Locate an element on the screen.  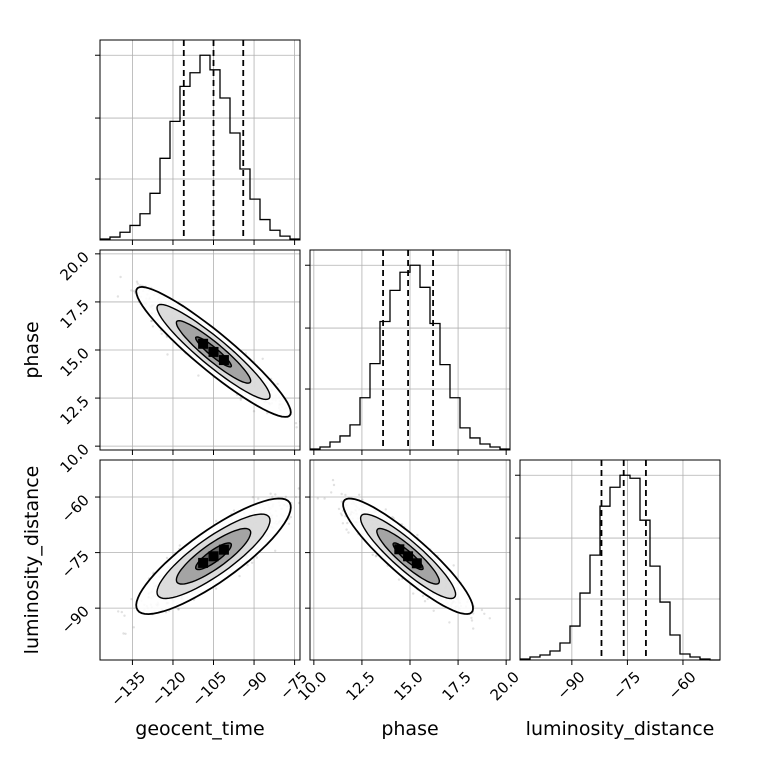
y-tick-label: 15.0 is located at coordinates (74, 362).